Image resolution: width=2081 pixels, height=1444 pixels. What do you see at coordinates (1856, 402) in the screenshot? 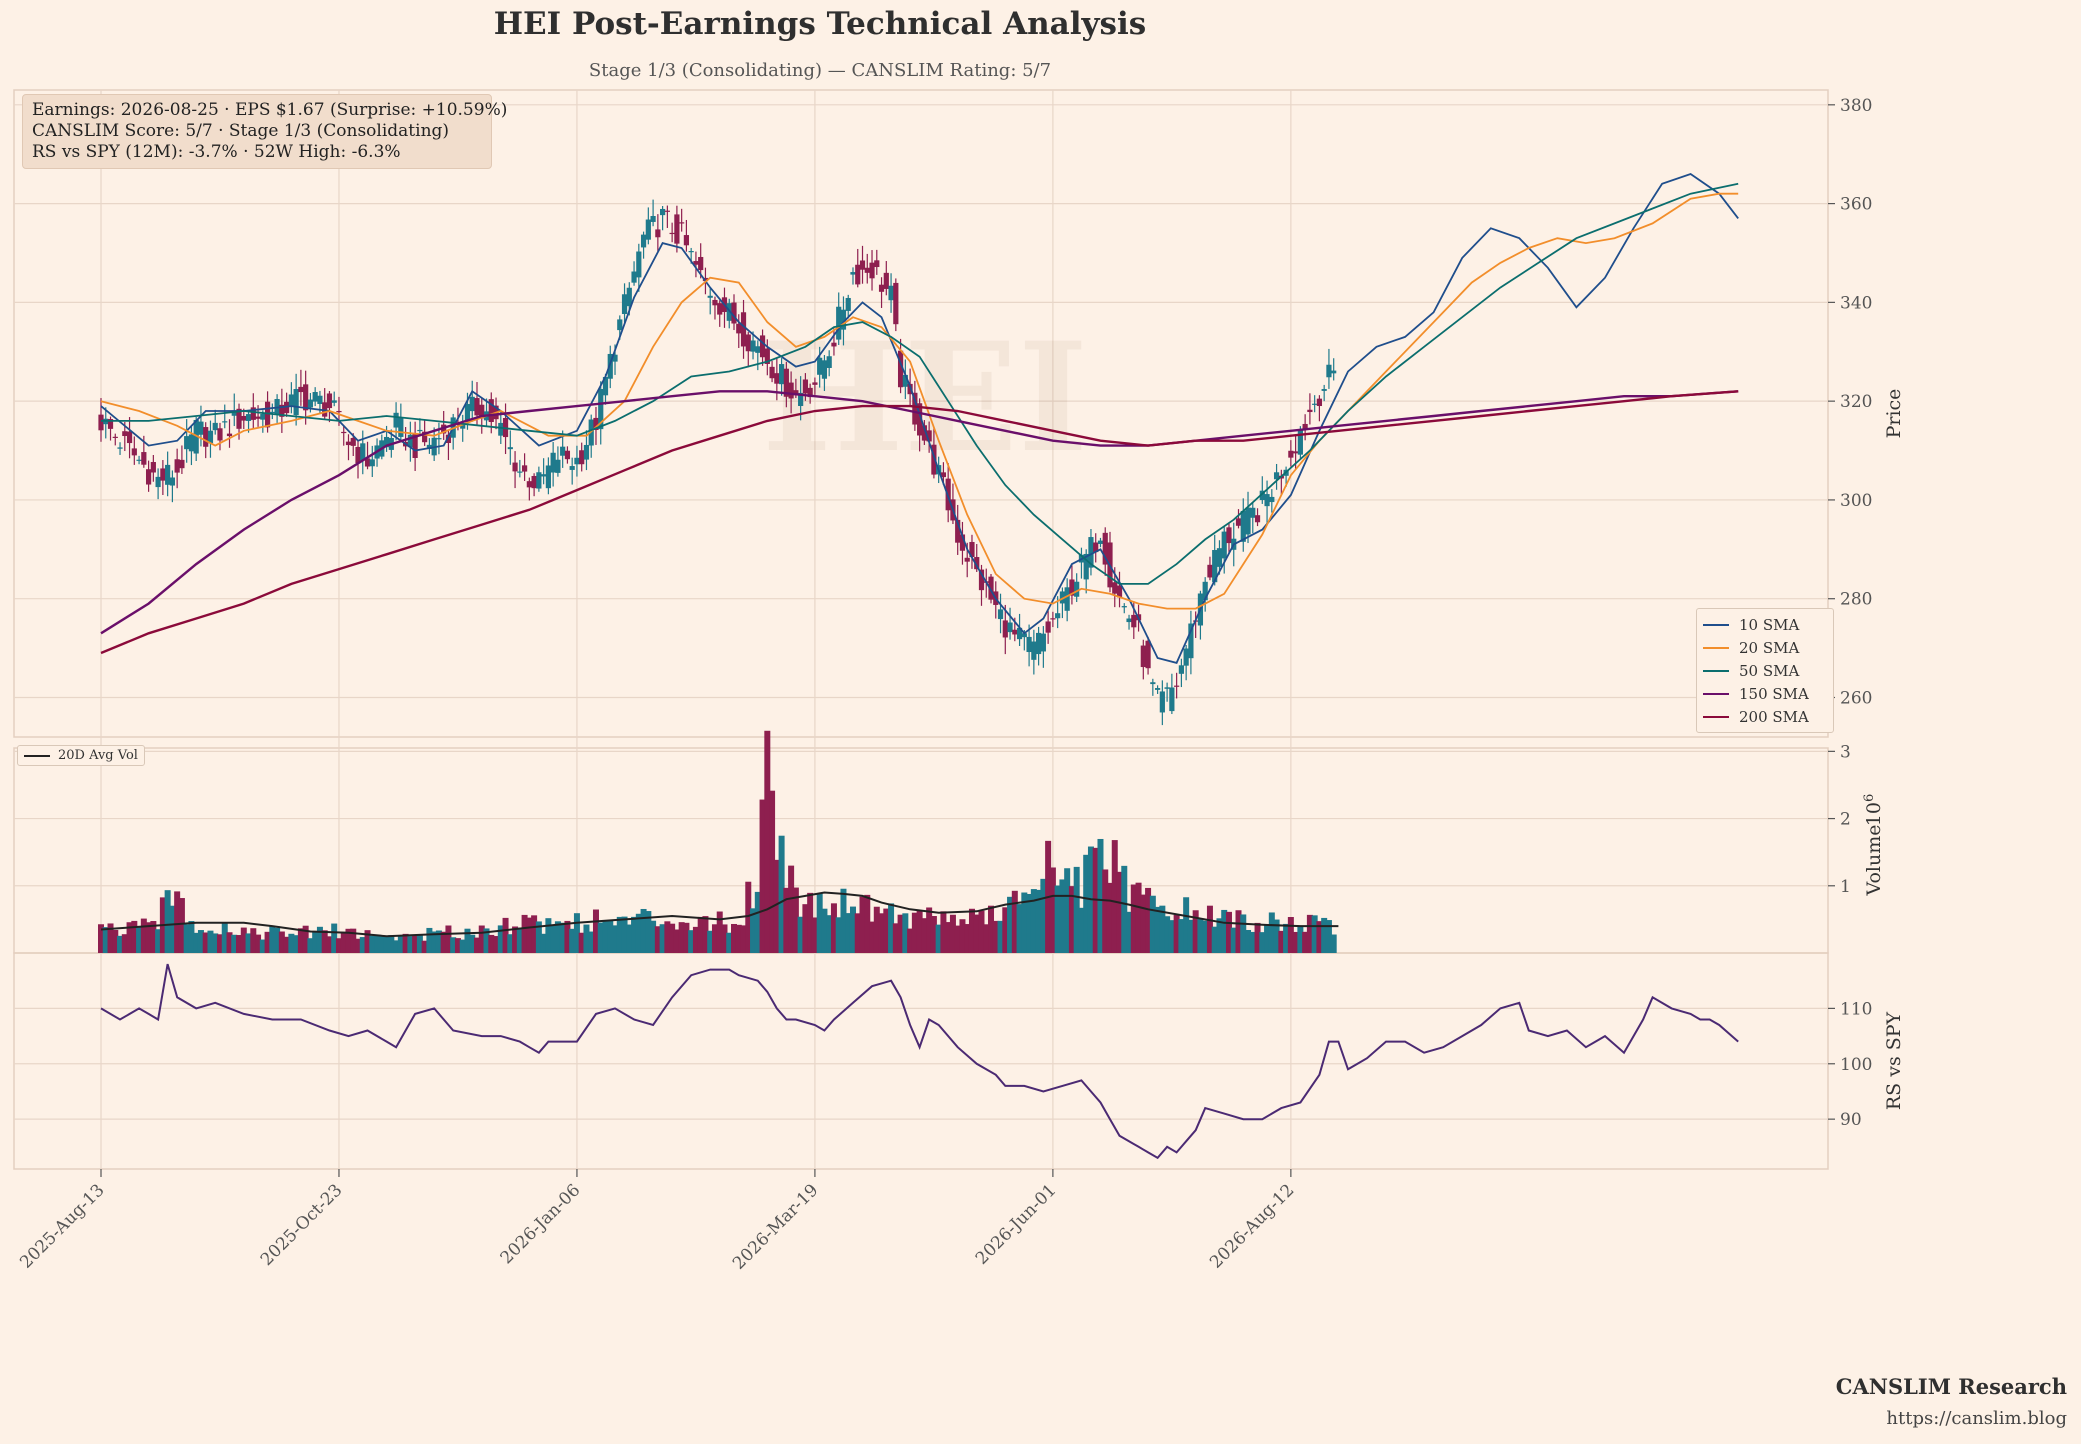
I see `price-y-tick-label: 320` at bounding box center [1856, 402].